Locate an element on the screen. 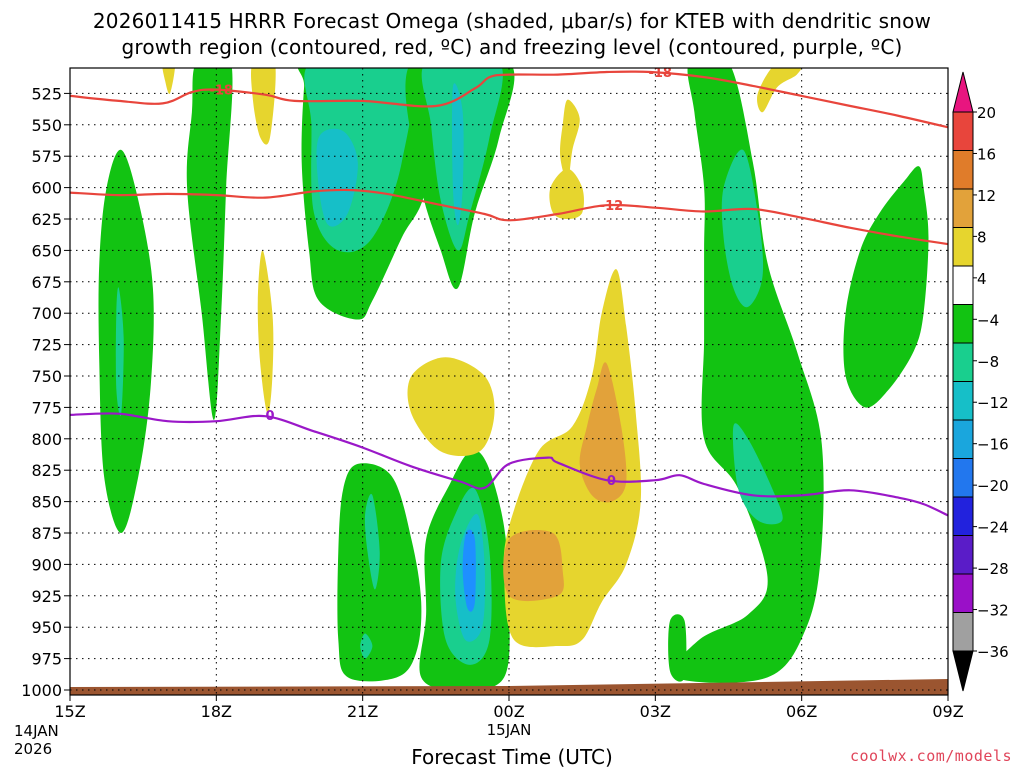 This screenshot has width=1024, height=769. y-tick-label-575: 575 is located at coordinates (46, 156).